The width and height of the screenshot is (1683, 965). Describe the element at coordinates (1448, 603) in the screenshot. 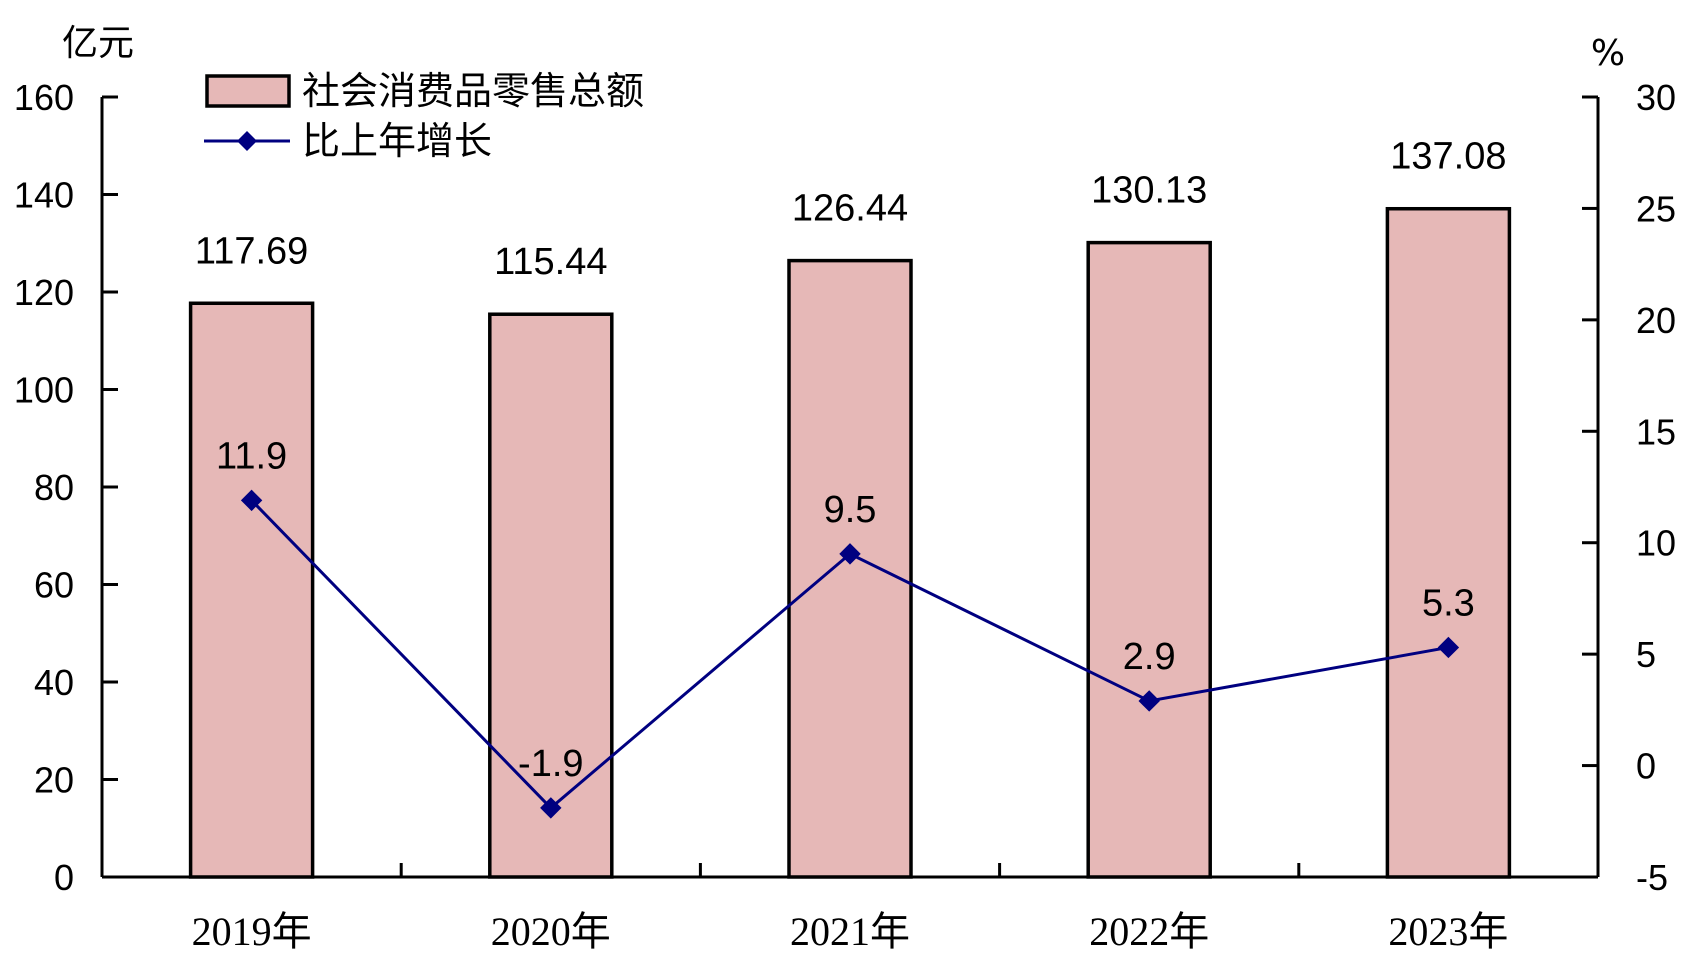

I see `line-value-label: 5.3` at that location.